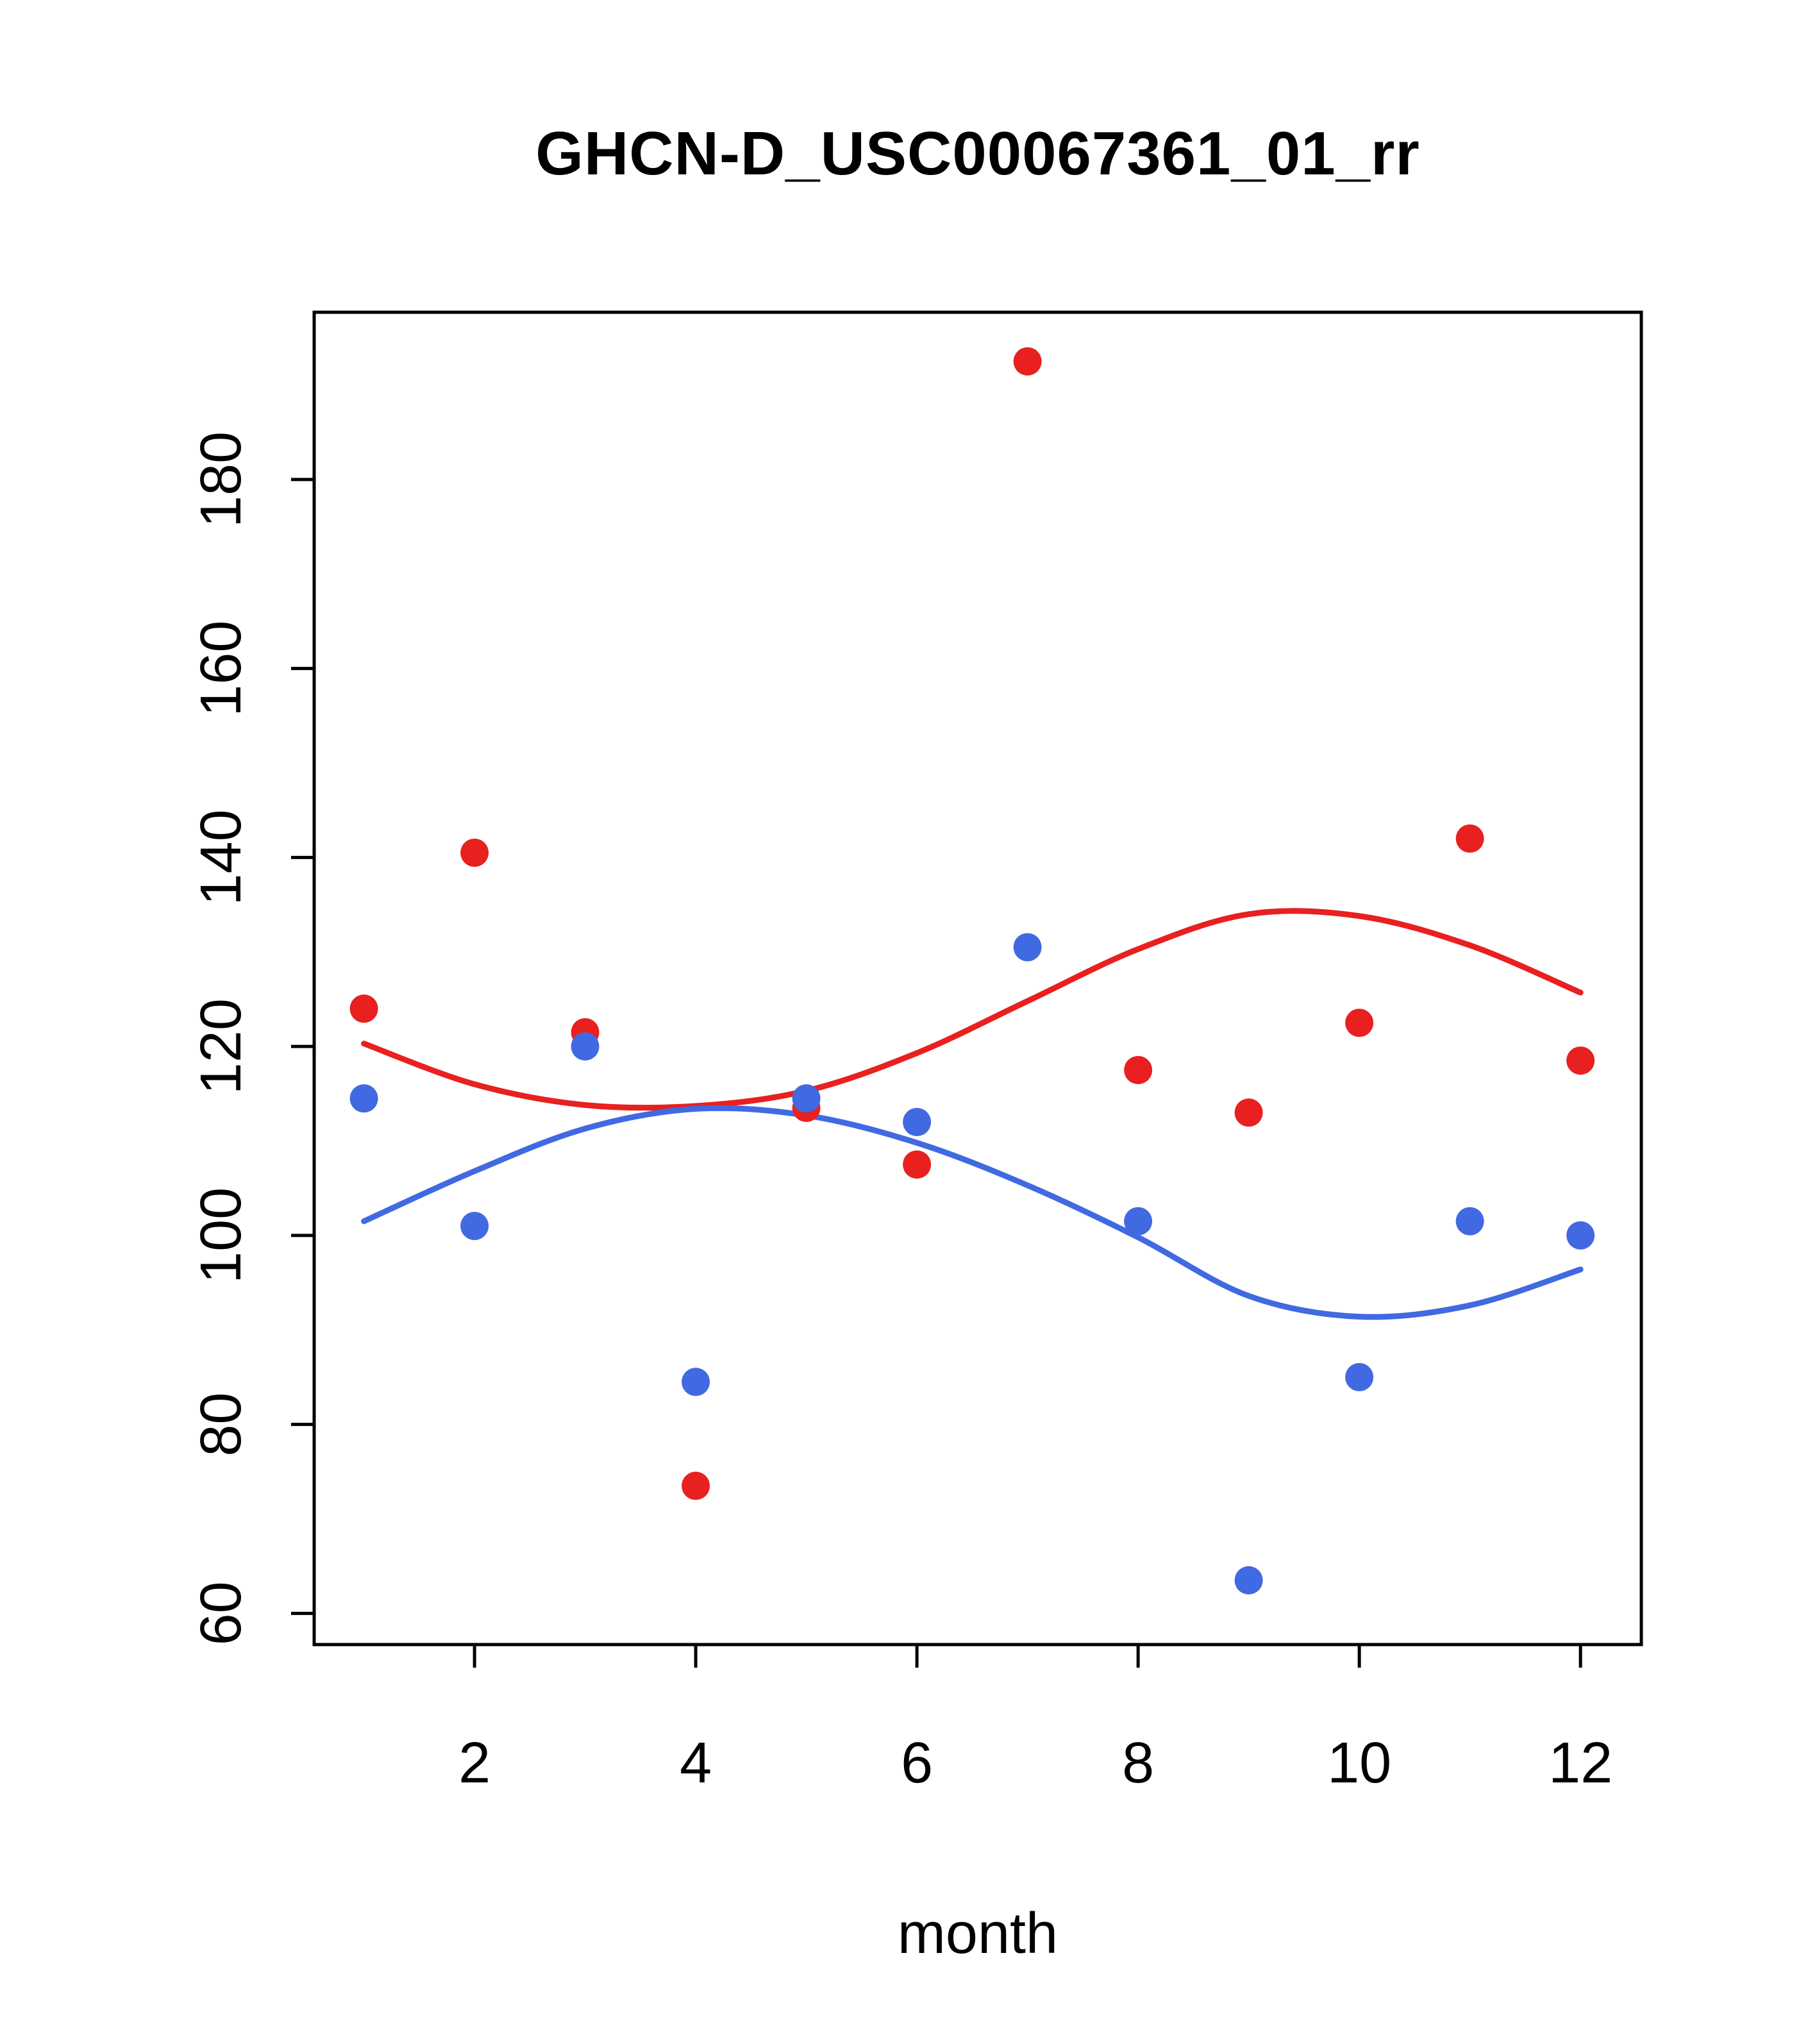 Image resolution: width=1817 pixels, height=2044 pixels. I want to click on y-tick-label: 80, so click(221, 1425).